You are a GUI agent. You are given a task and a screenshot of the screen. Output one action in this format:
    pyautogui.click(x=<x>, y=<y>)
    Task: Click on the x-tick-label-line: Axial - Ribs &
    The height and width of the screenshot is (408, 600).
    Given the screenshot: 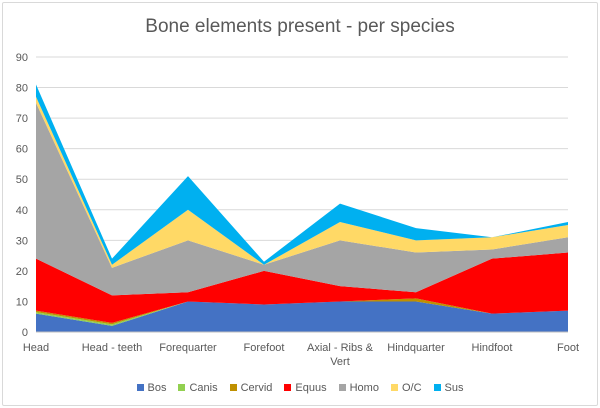 What is the action you would take?
    pyautogui.click(x=340, y=348)
    